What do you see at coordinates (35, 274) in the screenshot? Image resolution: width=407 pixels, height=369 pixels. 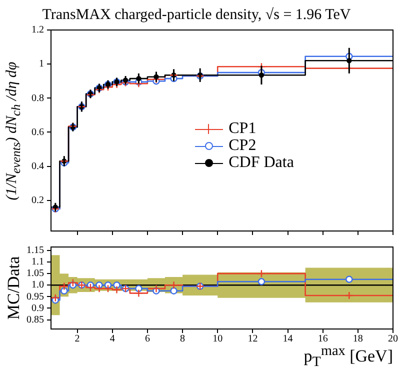 I see `y-tick-label: 1.05` at bounding box center [35, 274].